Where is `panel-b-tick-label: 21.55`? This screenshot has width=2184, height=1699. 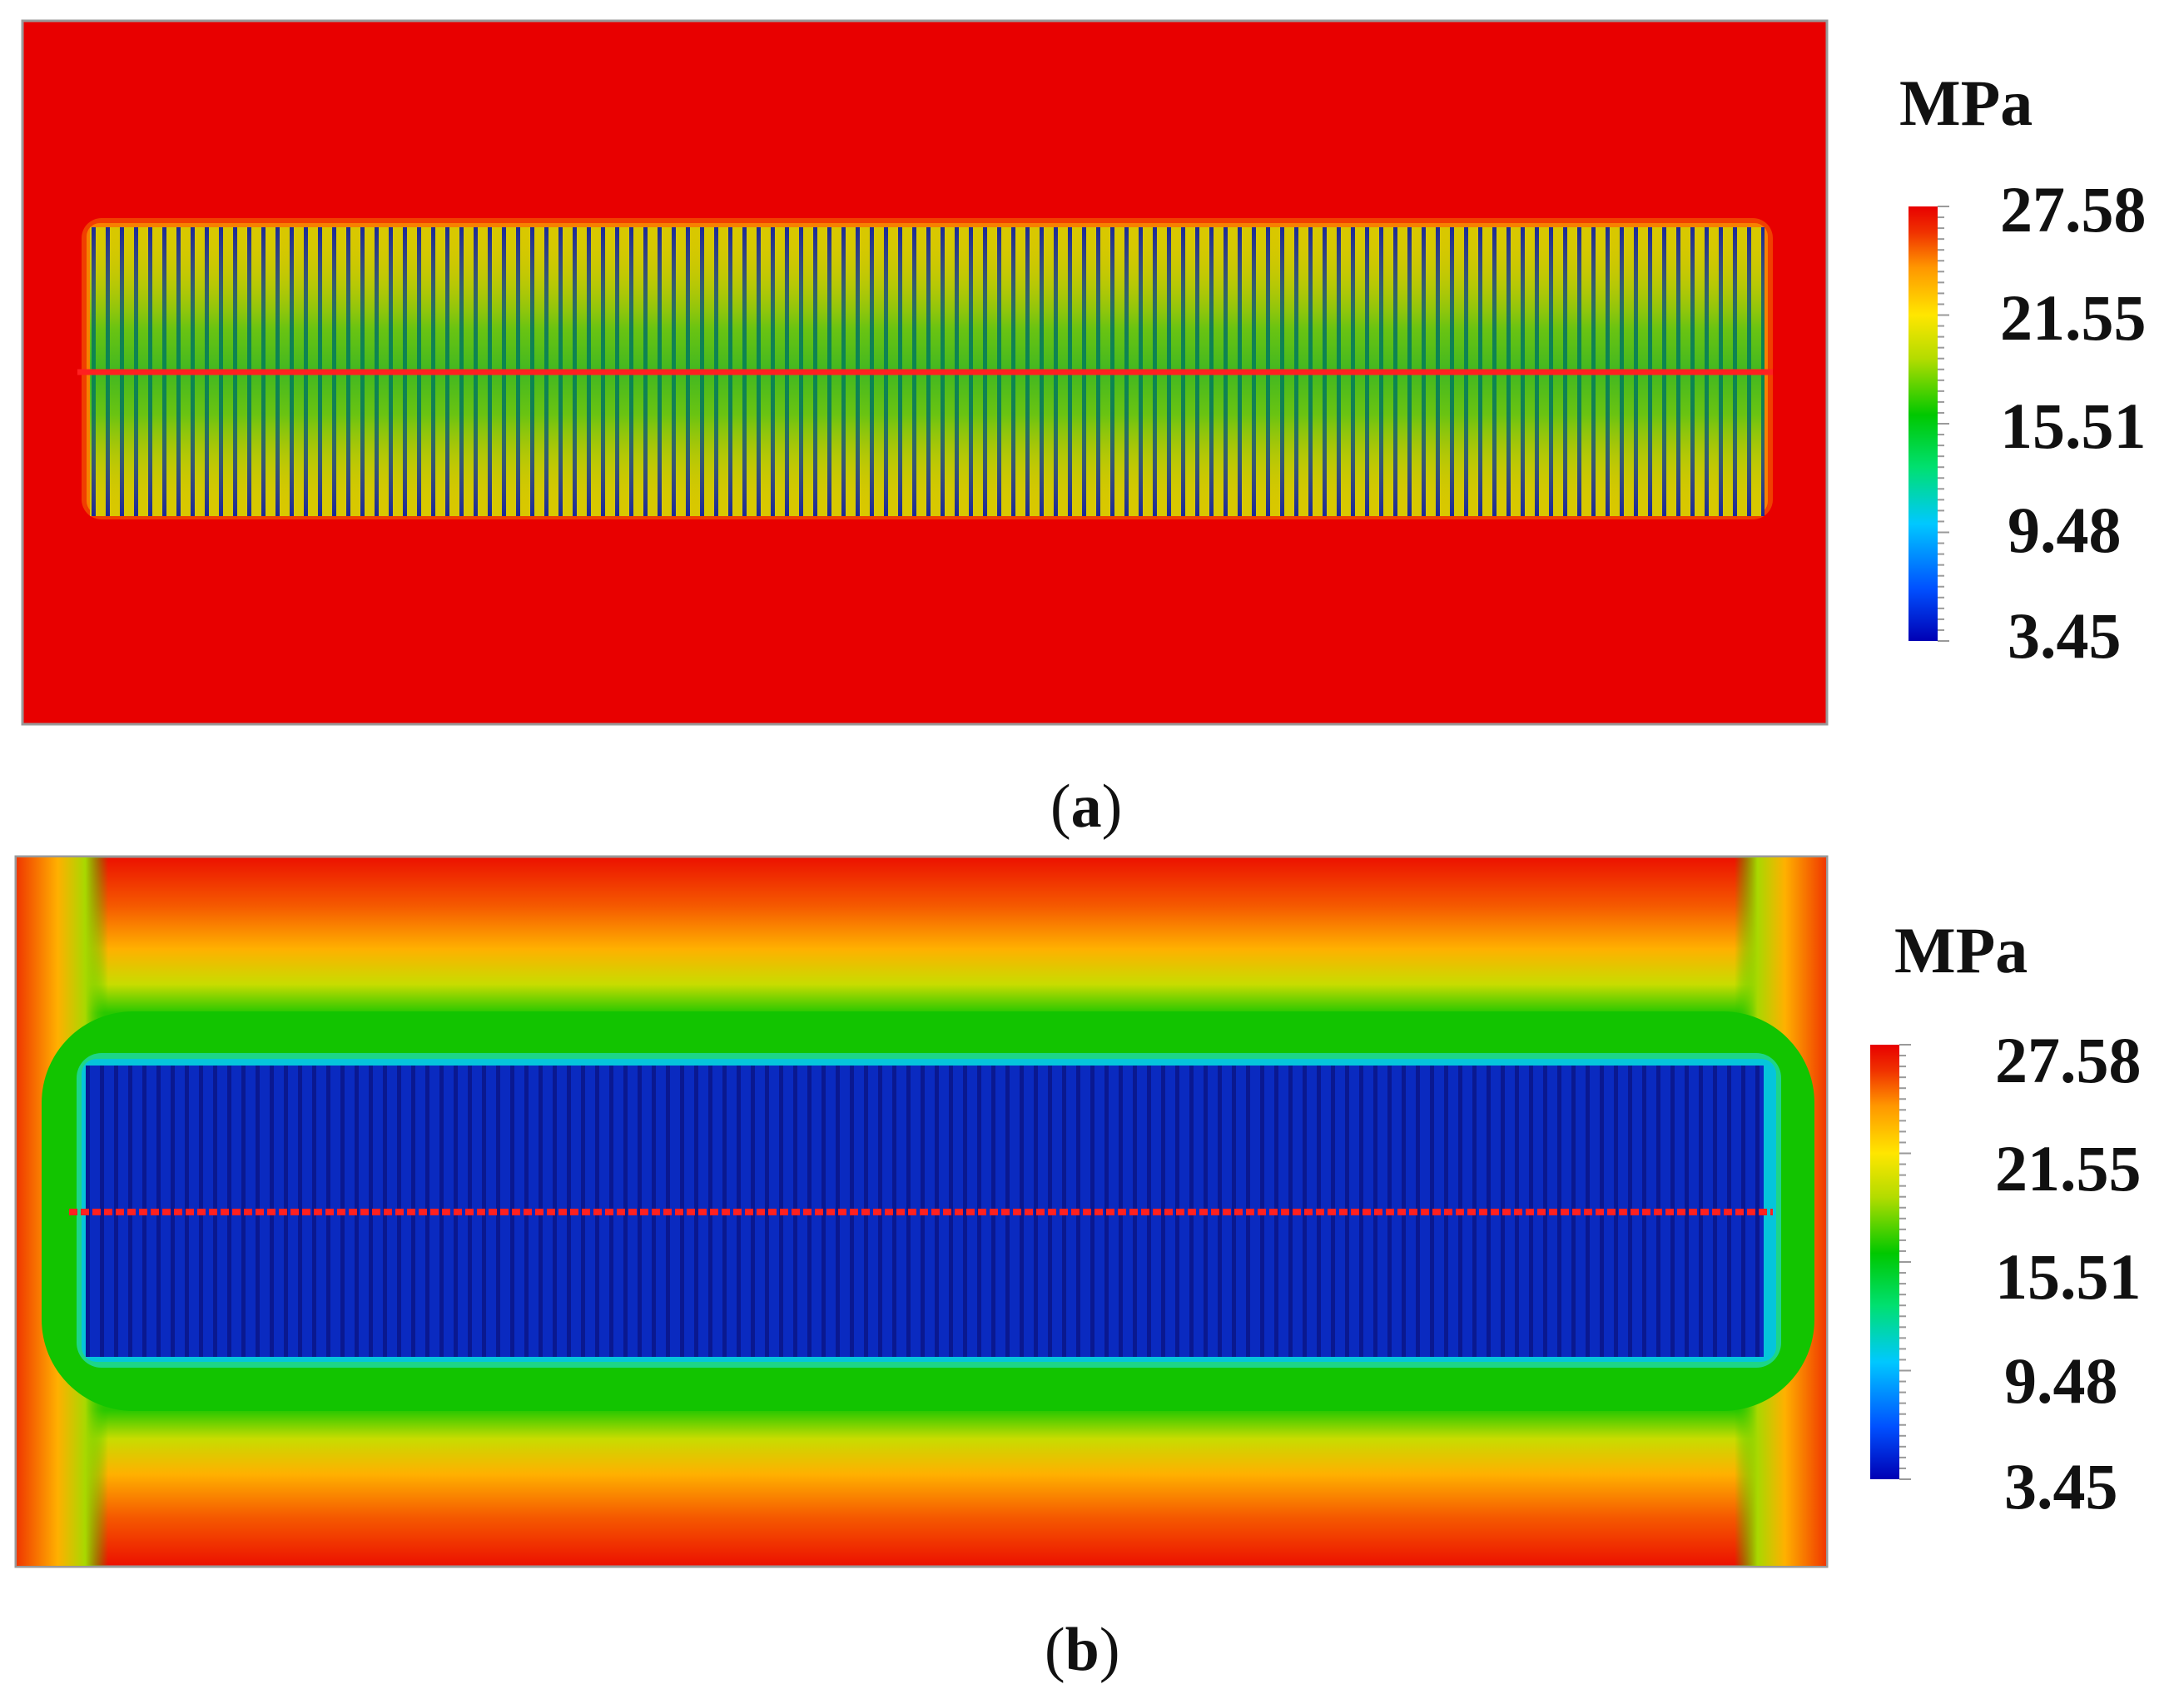
panel-b-tick-label: 21.55 is located at coordinates (2068, 1168).